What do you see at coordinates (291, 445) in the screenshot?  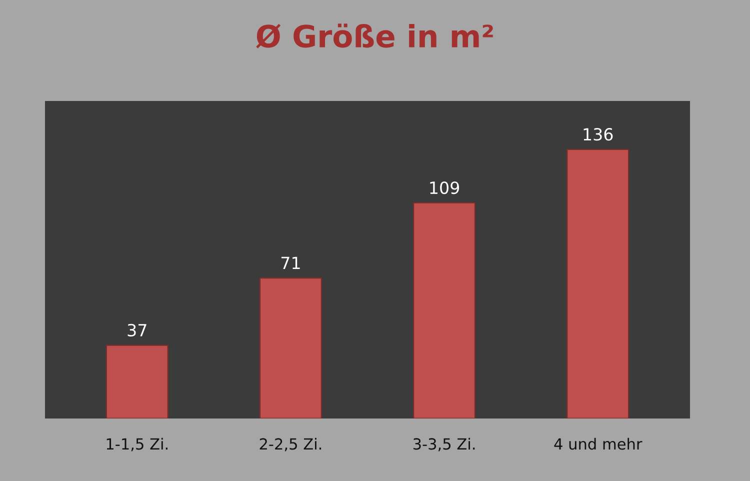 I see `x-tick-label: 2-2,5 Zi.` at bounding box center [291, 445].